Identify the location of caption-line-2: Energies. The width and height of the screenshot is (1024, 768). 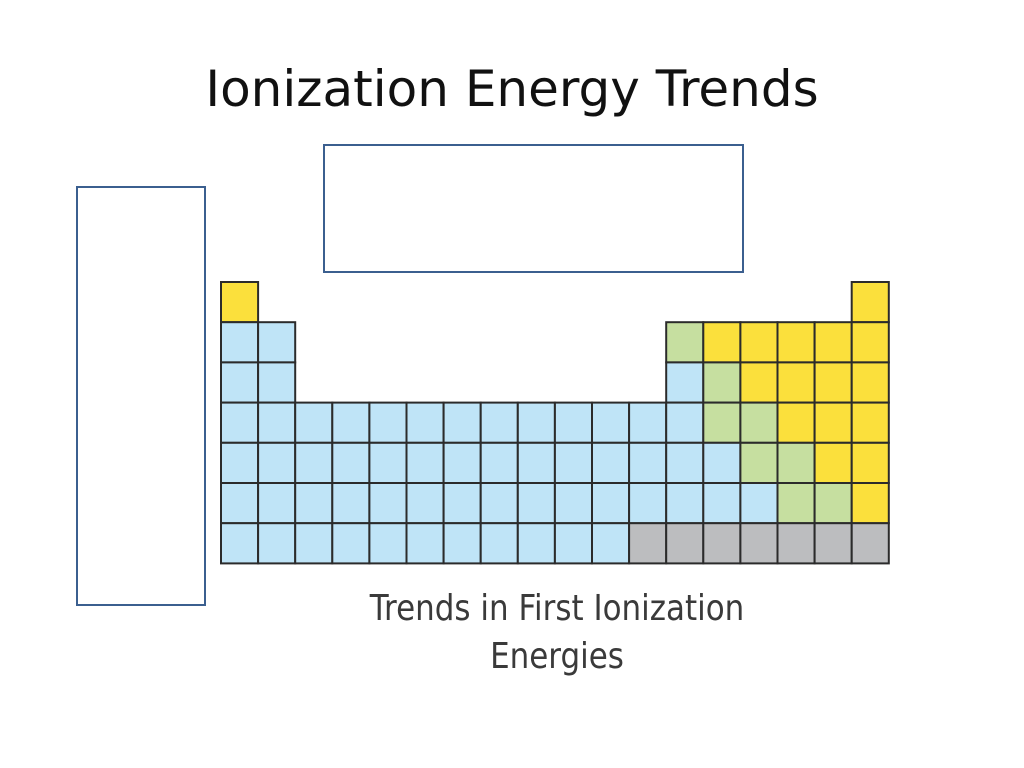
(557, 656).